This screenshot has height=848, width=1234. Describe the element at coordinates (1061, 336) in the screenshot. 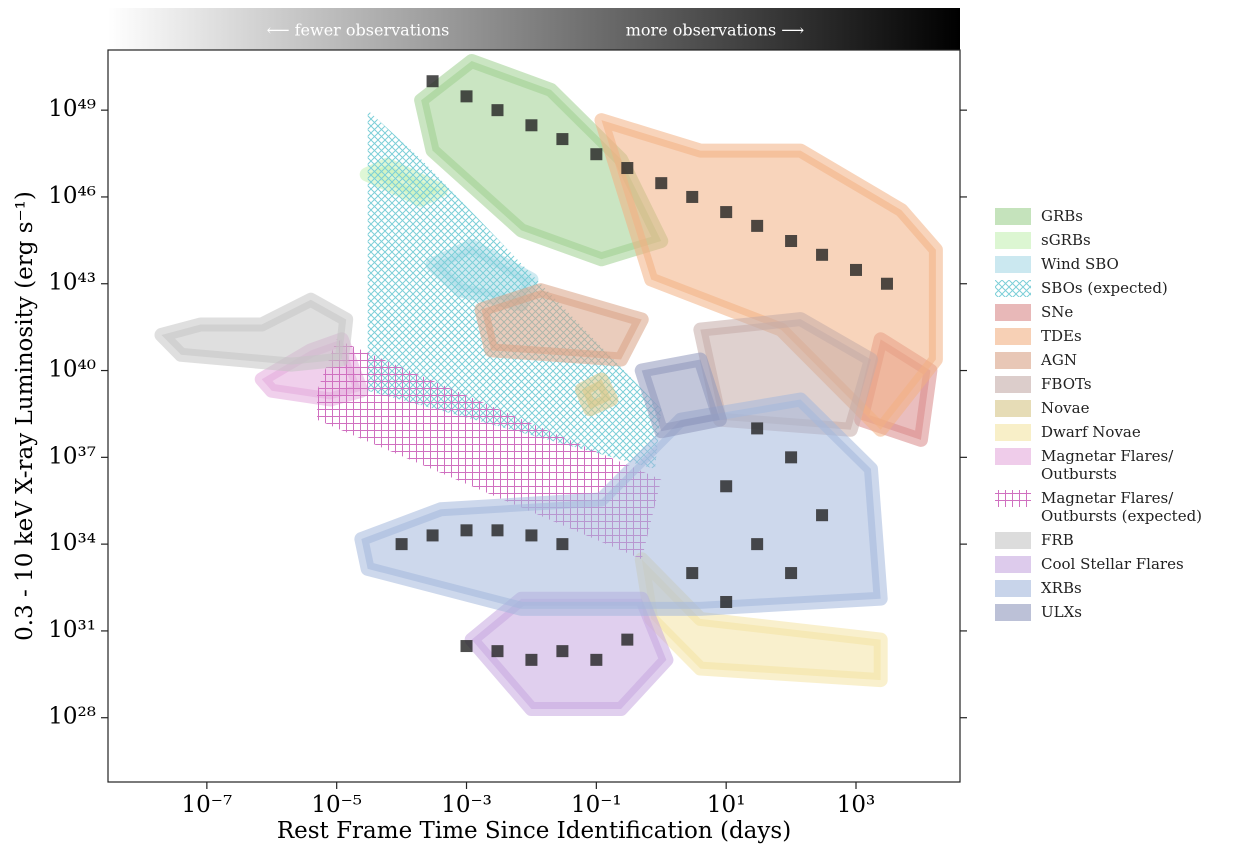

I see `legend-label: TDEs` at that location.